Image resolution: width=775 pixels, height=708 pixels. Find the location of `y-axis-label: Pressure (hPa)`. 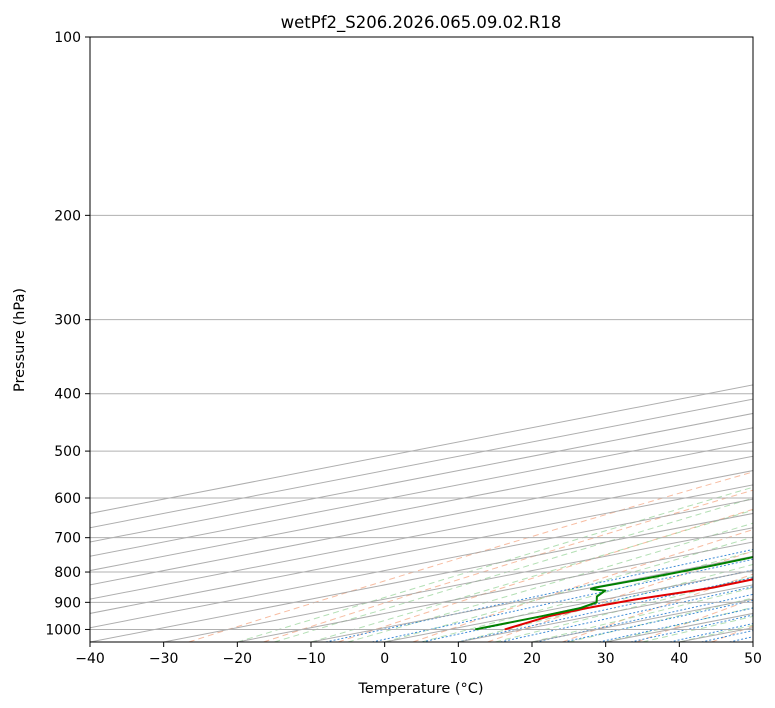

y-axis-label: Pressure (hPa) is located at coordinates (20, 340).